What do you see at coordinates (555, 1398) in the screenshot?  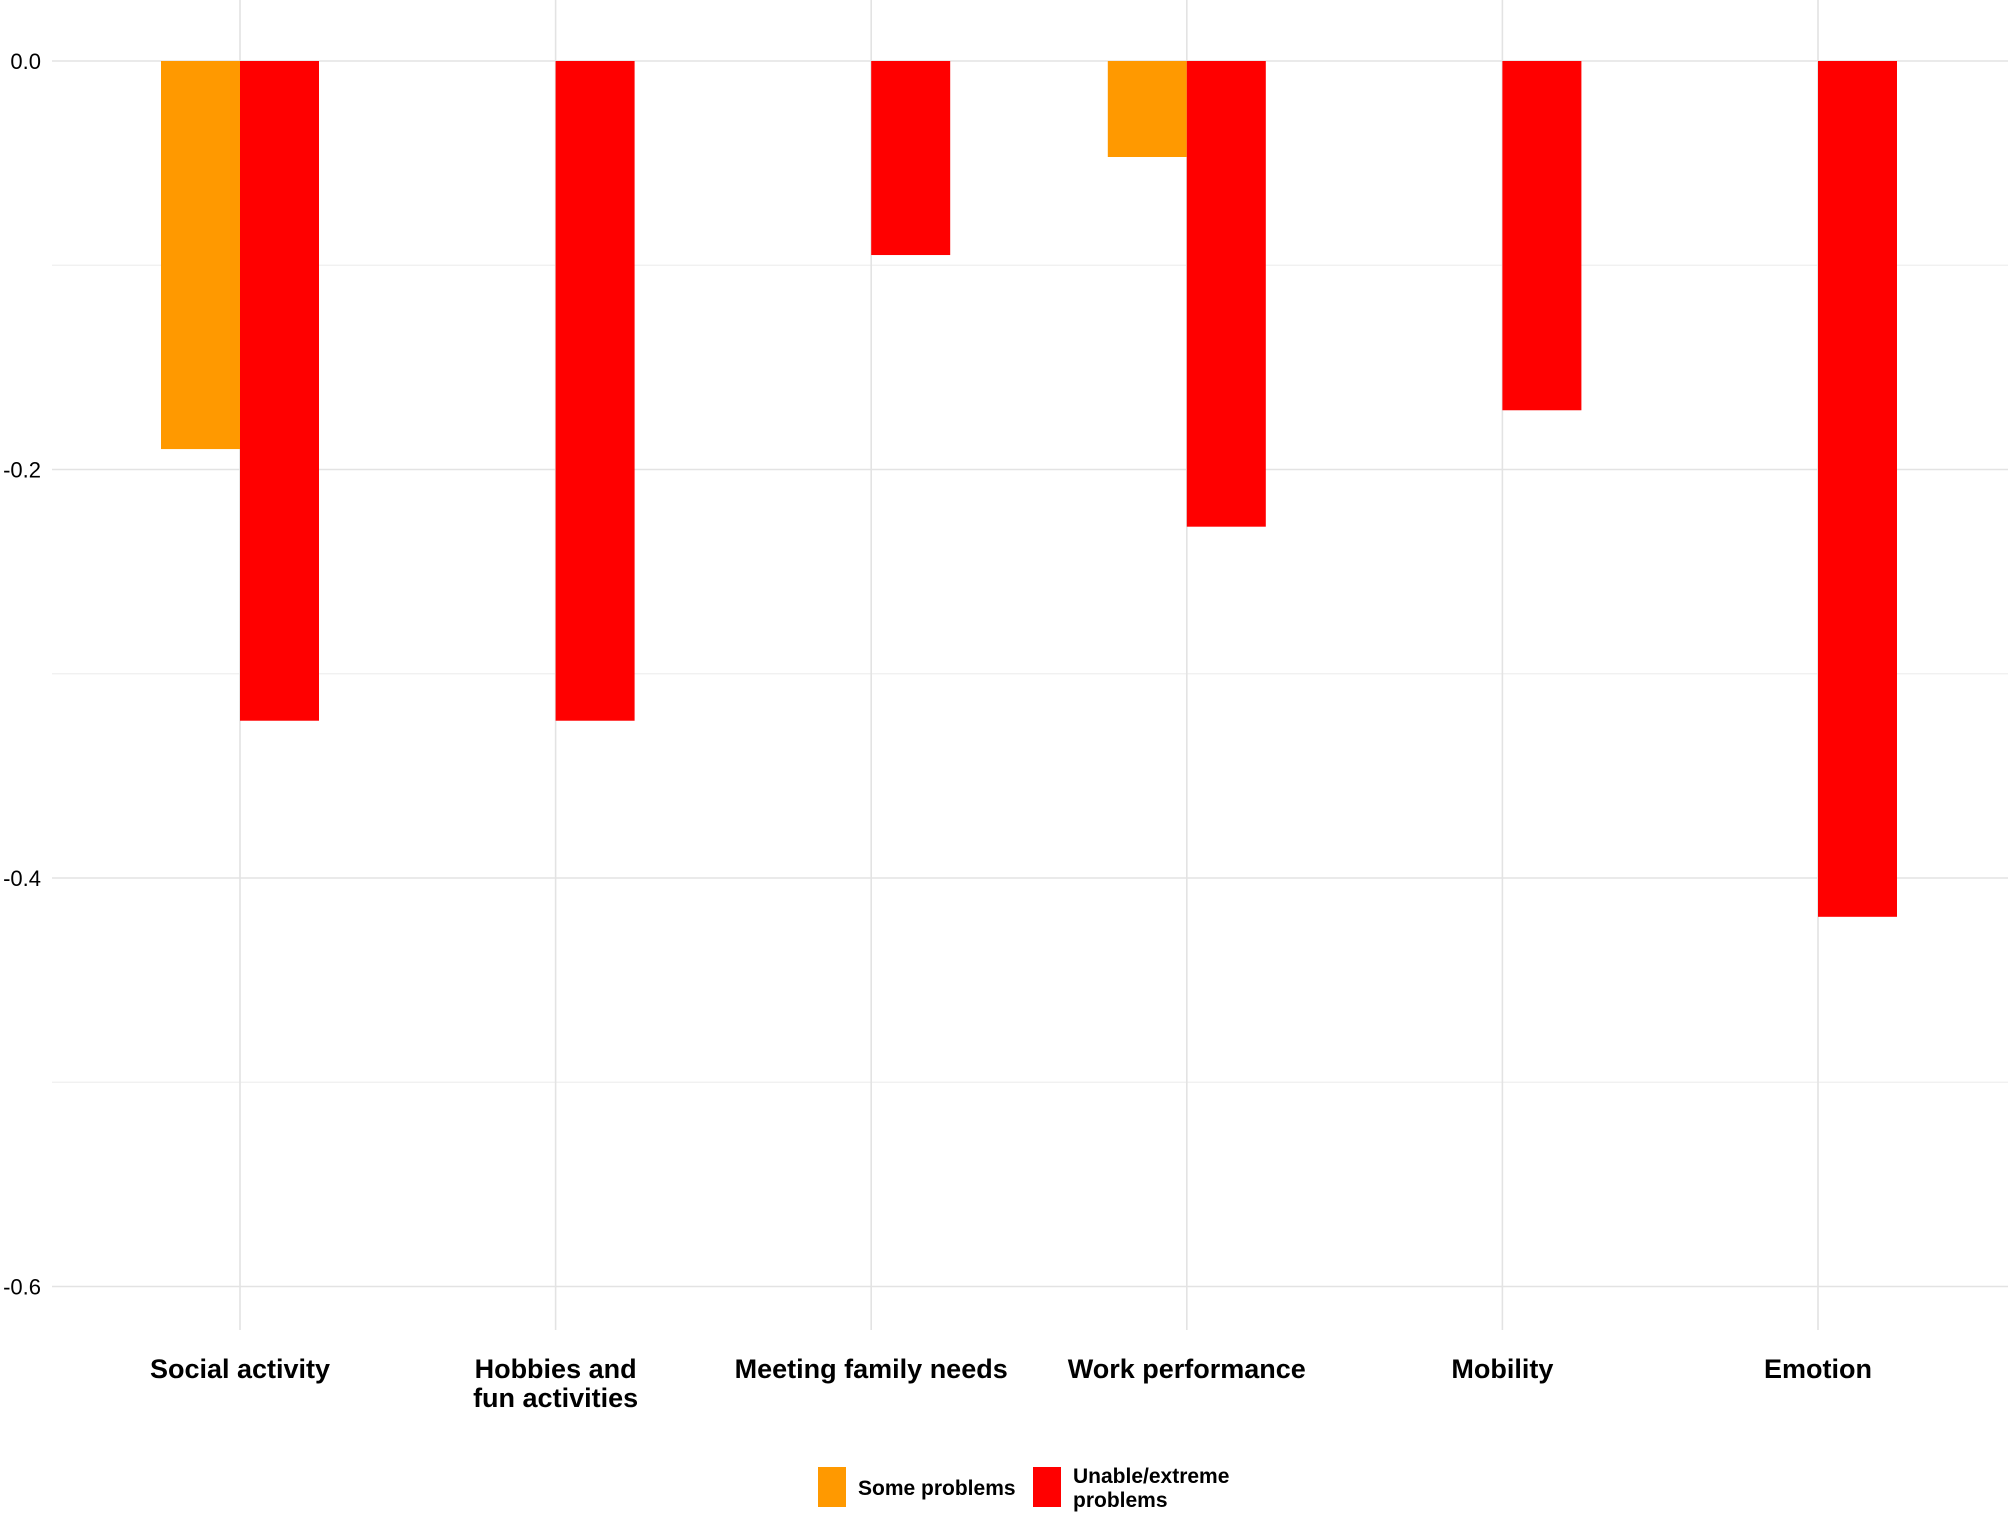 I see `x-tick-label: fun activities` at bounding box center [555, 1398].